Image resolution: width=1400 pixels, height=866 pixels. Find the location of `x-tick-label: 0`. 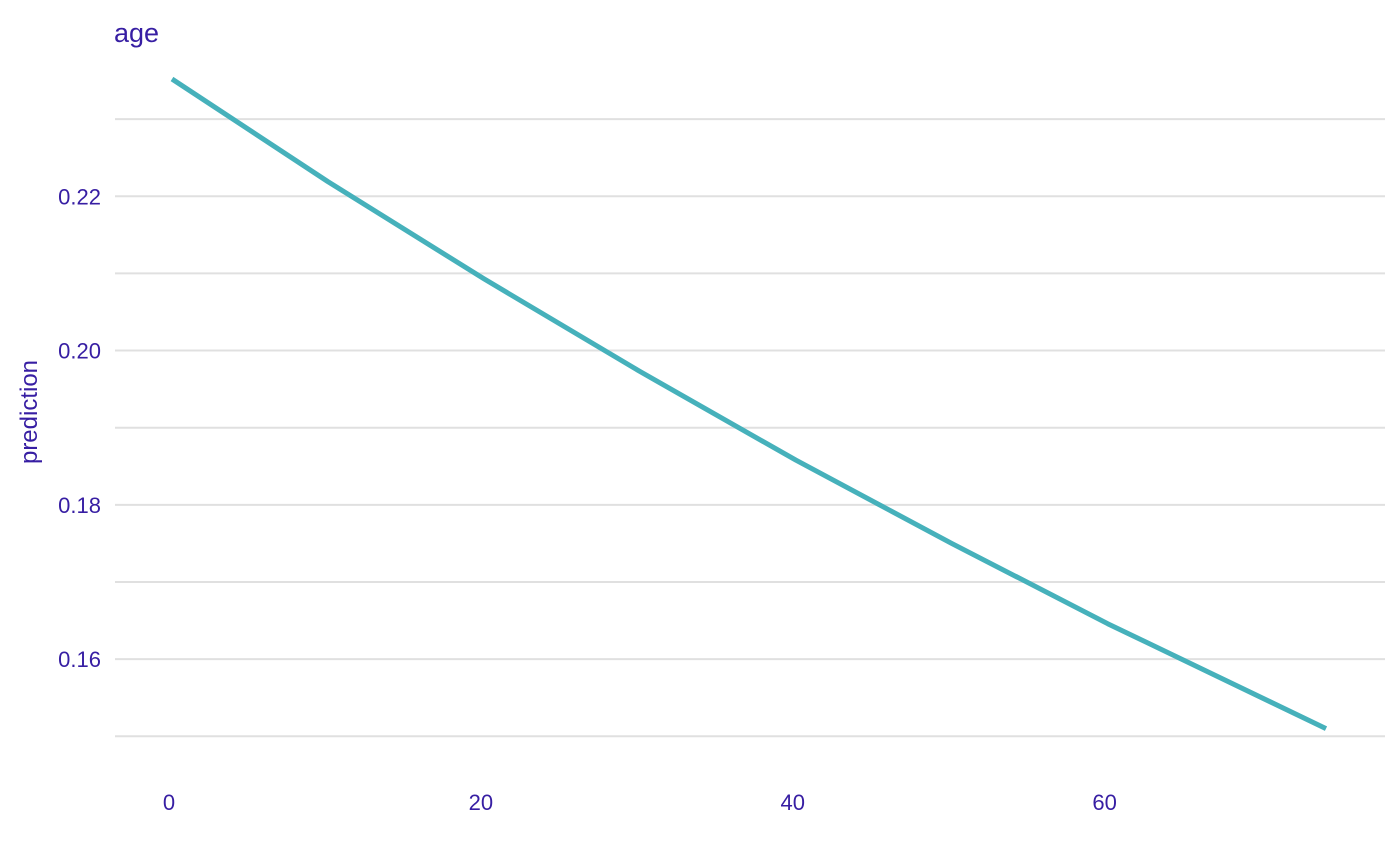

x-tick-label: 0 is located at coordinates (169, 802).